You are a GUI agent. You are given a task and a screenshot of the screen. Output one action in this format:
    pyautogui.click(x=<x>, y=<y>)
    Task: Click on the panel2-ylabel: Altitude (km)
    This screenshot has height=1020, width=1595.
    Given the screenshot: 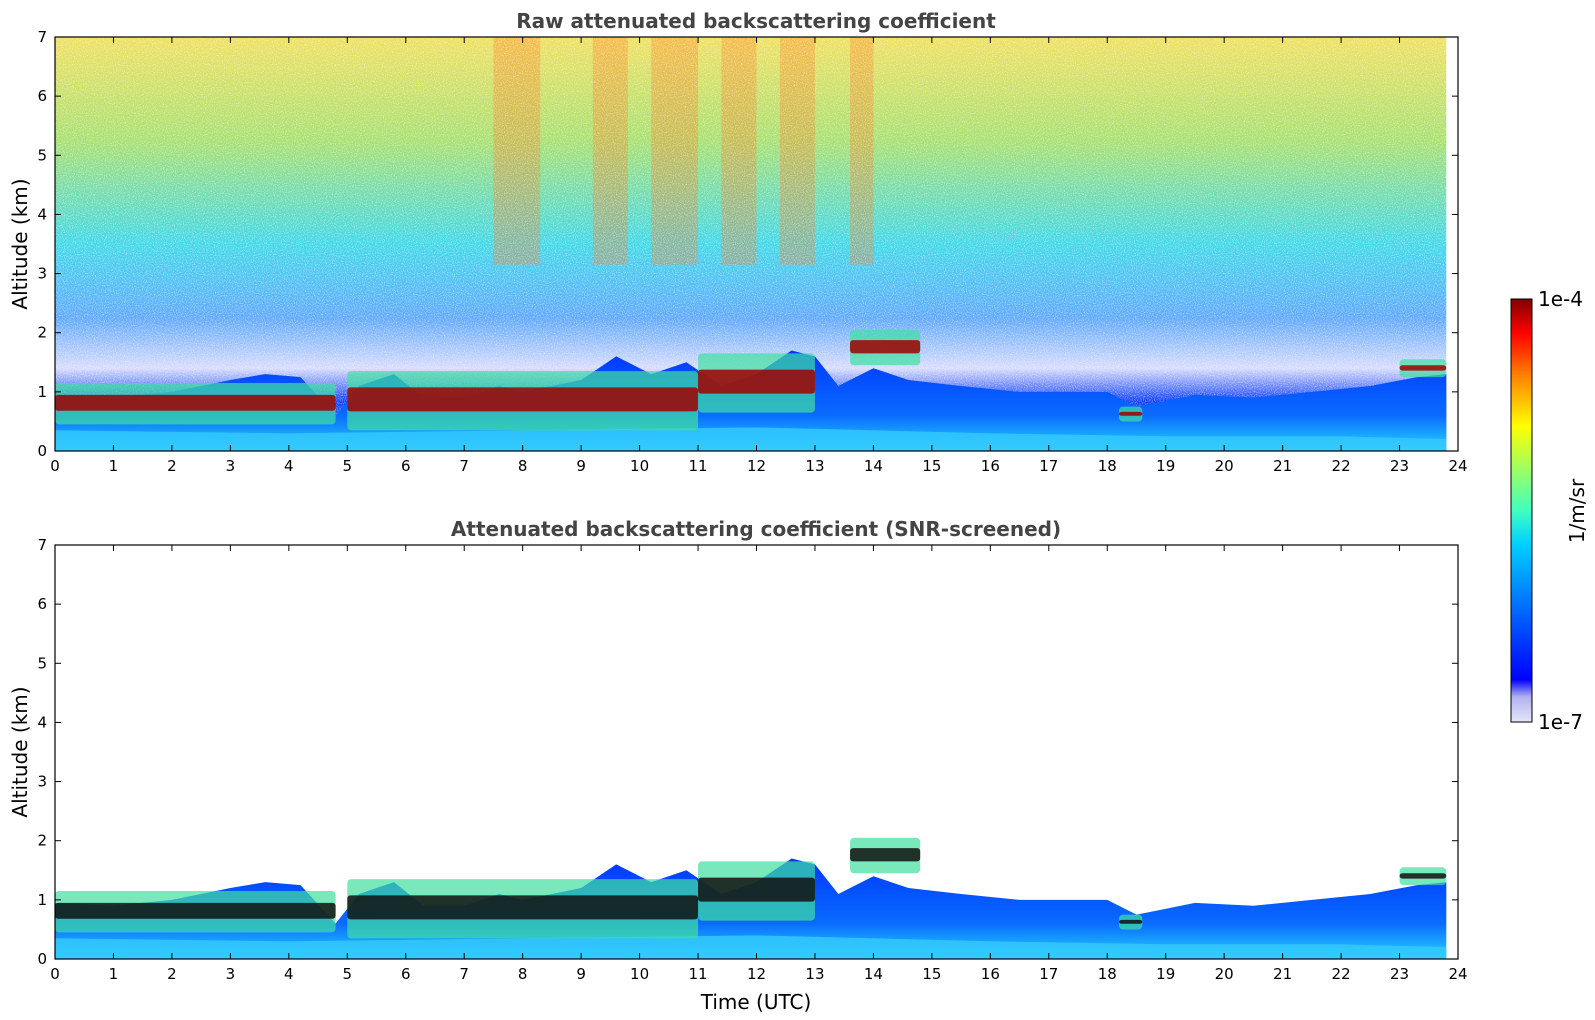 What is the action you would take?
    pyautogui.click(x=20, y=751)
    